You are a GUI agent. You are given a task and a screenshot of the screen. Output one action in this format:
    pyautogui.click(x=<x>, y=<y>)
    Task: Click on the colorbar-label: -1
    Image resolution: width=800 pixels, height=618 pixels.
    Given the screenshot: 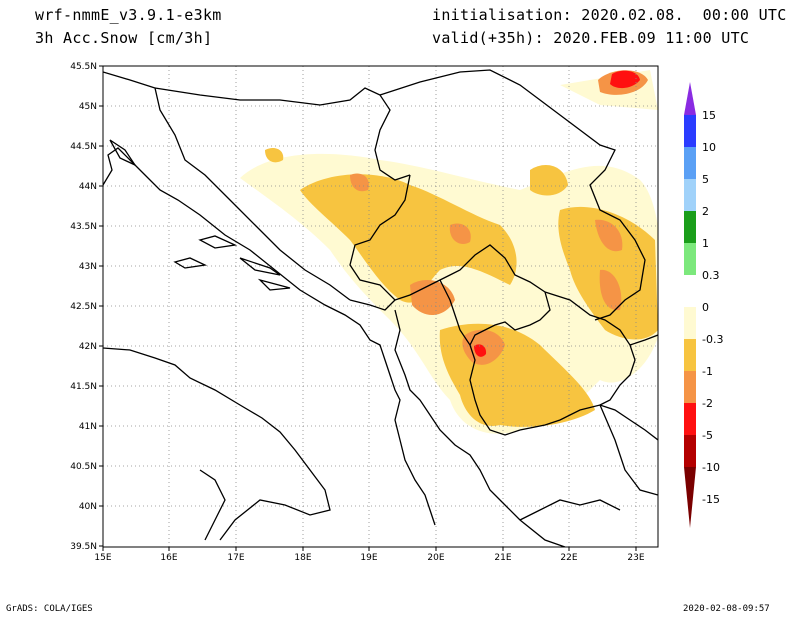 What is the action you would take?
    pyautogui.click(x=707, y=371)
    